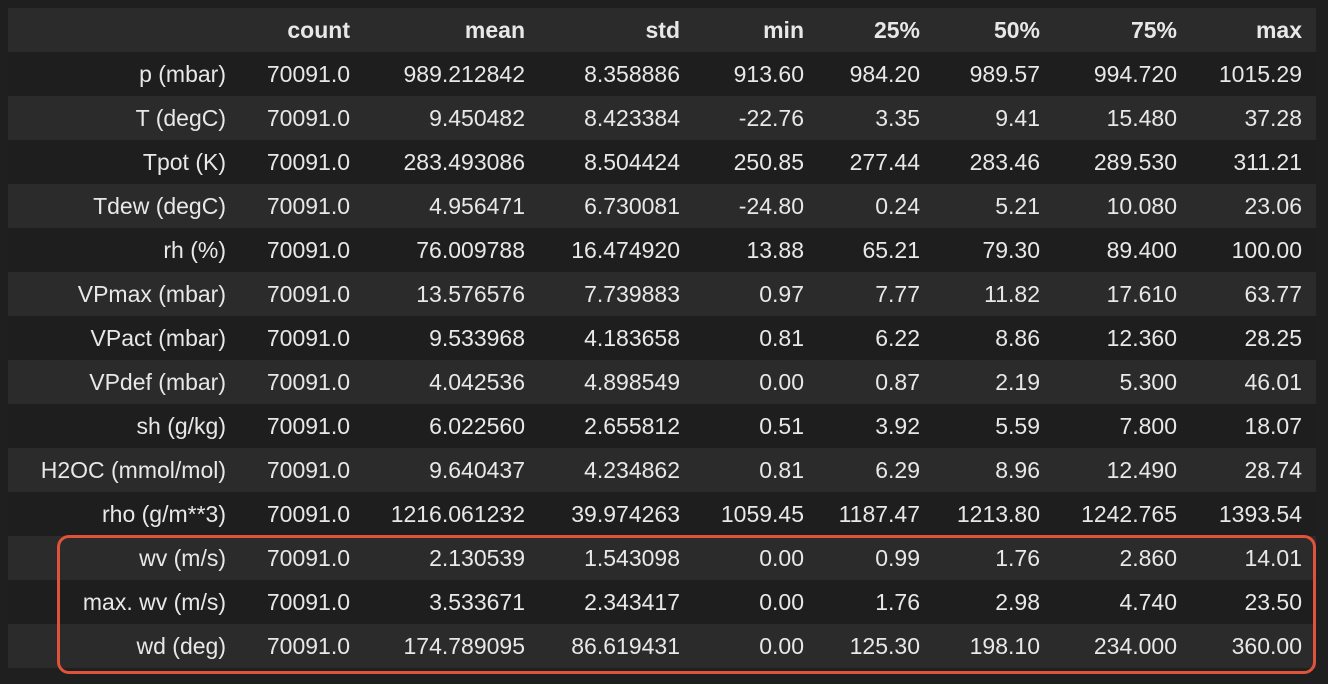 This screenshot has height=684, width=1328. I want to click on table-cell: 14.01, so click(1253, 558).